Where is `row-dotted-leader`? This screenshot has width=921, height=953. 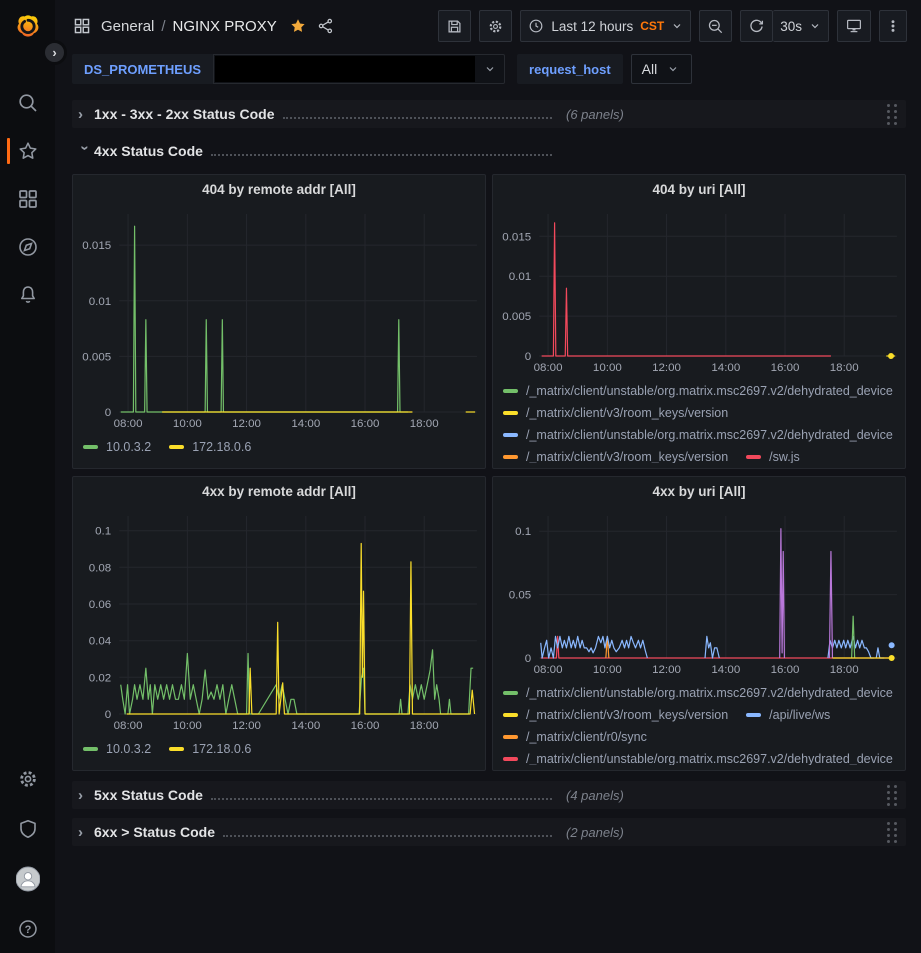 row-dotted-leader is located at coordinates (381, 795).